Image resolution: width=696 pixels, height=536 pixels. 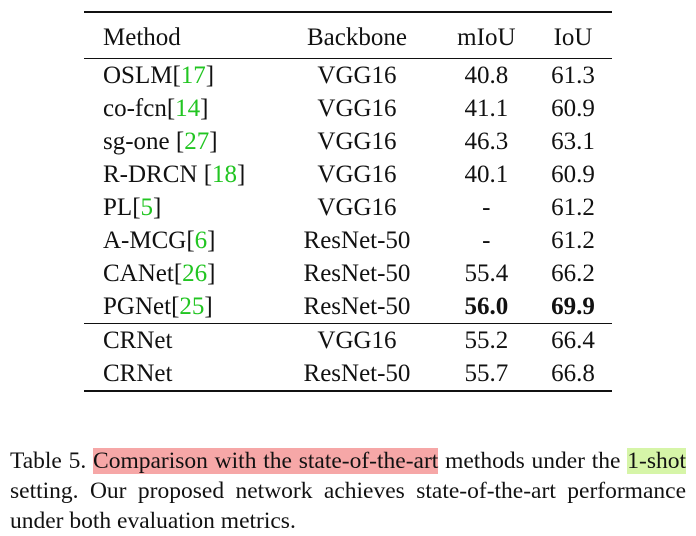 What do you see at coordinates (486, 75) in the screenshot?
I see `miou-cell: 40.8` at bounding box center [486, 75].